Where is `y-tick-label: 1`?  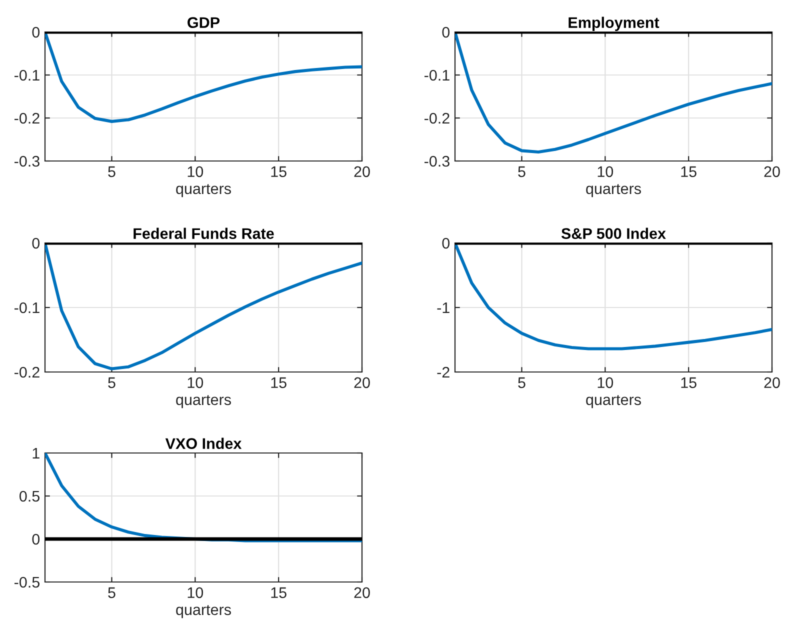
y-tick-label: 1 is located at coordinates (36, 453).